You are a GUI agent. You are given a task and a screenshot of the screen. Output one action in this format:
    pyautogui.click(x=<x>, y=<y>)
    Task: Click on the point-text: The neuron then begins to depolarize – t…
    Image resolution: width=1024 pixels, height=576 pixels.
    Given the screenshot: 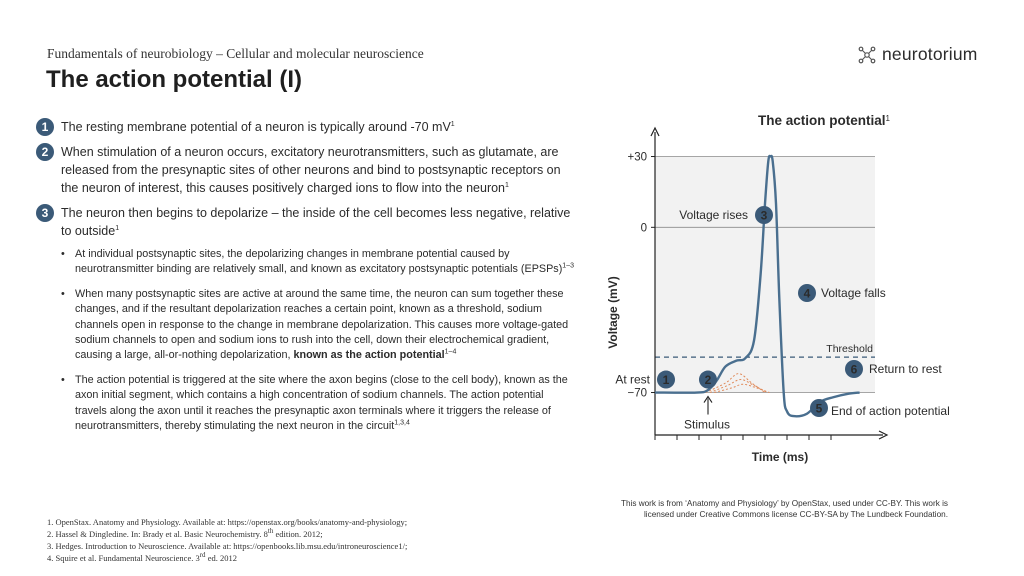 What is the action you would take?
    pyautogui.click(x=316, y=222)
    